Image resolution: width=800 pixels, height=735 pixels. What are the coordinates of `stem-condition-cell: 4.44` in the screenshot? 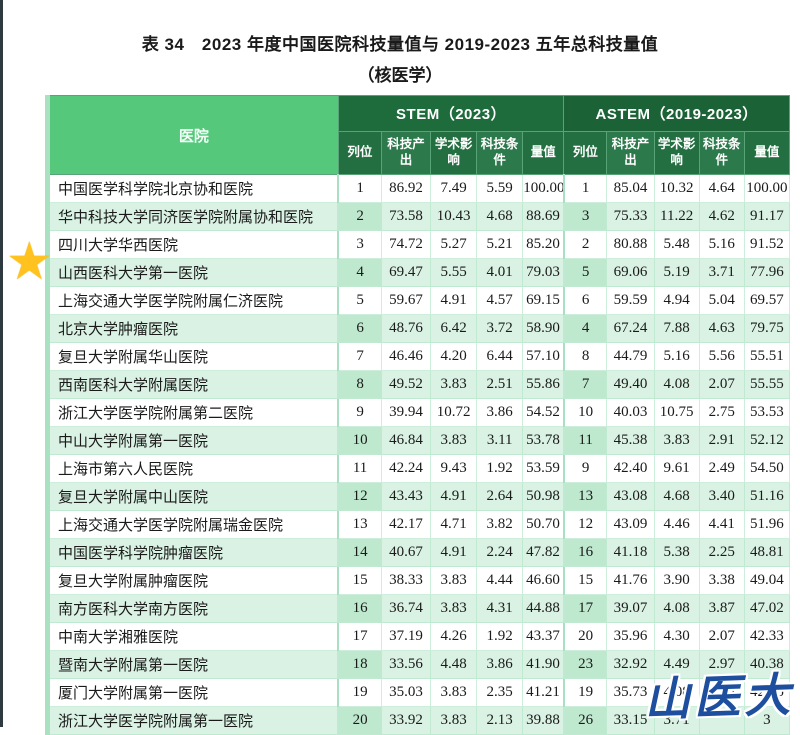 It's located at (500, 580).